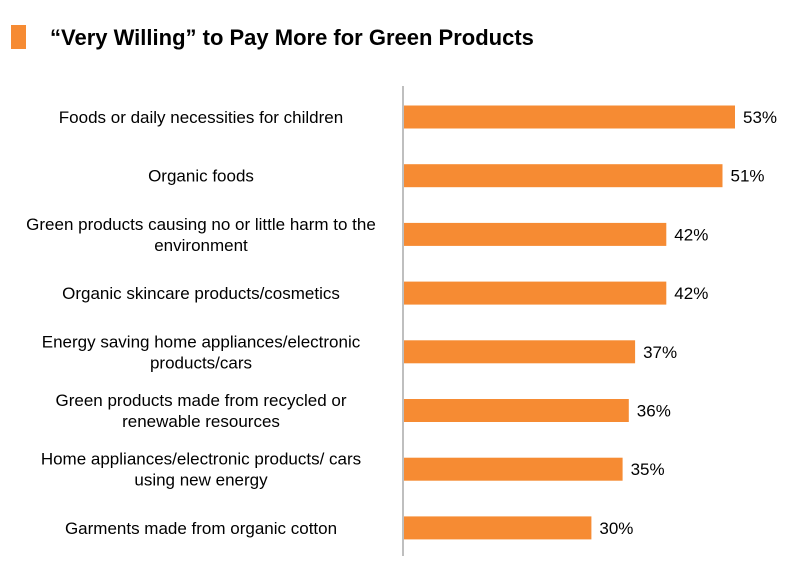 The image size is (796, 587). Describe the element at coordinates (201, 480) in the screenshot. I see `category-label-line: using new energy` at that location.